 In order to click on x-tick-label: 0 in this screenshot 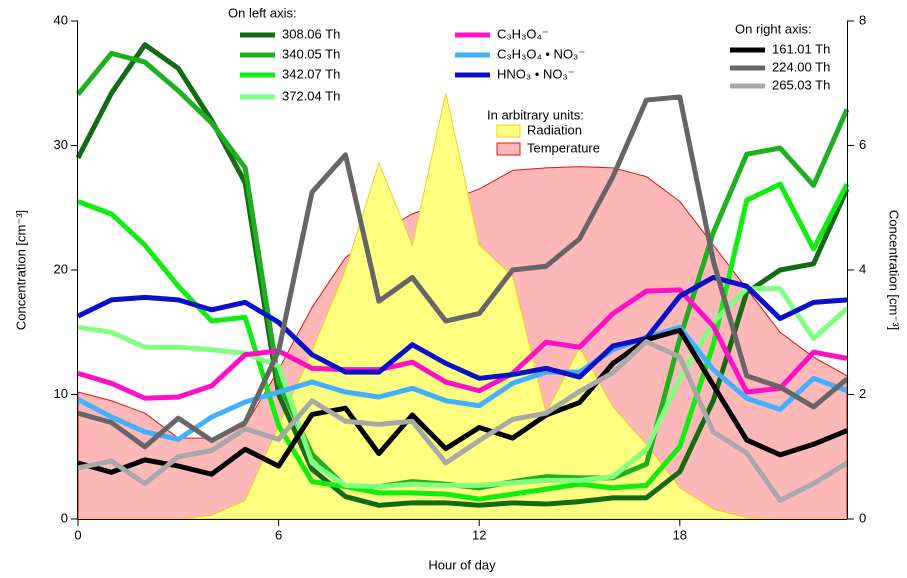, I will do `click(77, 534)`.